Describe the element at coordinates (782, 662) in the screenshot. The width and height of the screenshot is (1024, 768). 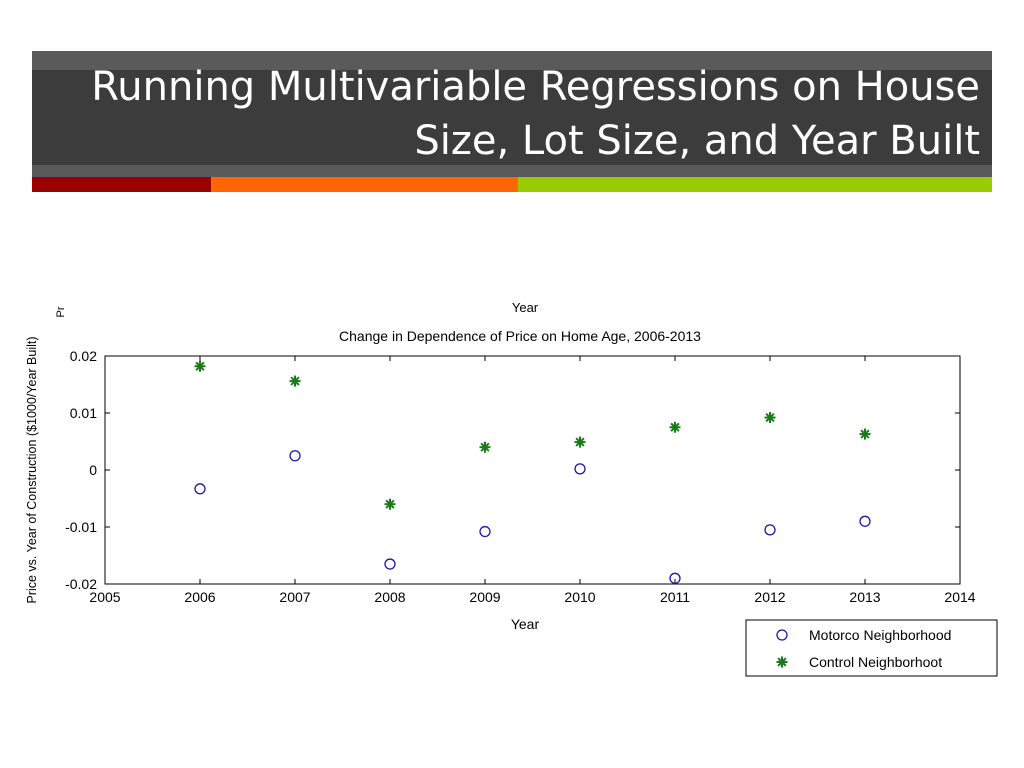
I see `legend-marker-star` at that location.